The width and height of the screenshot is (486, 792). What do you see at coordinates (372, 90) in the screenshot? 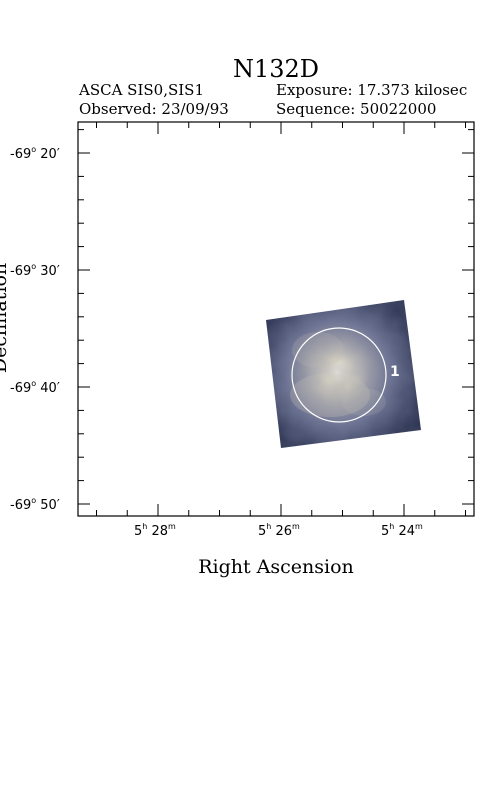
I see `exposure-label: Exposure: 17.373 kilosec` at bounding box center [372, 90].